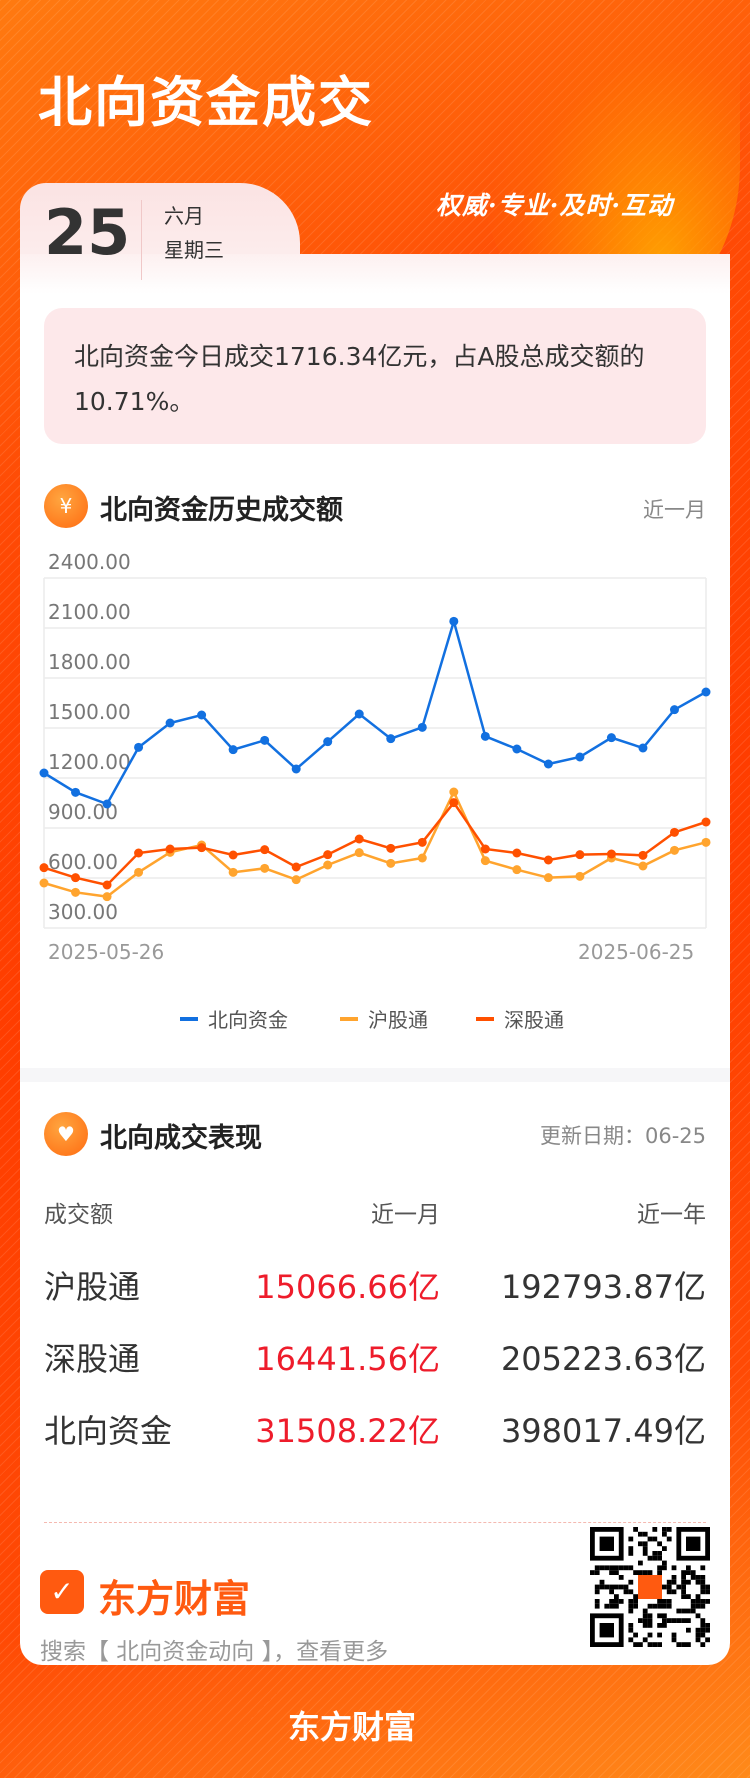 Image resolution: width=750 pixels, height=1778 pixels. Describe the element at coordinates (555, 205) in the screenshot. I see `slogan: 权威·专业·及时·互动` at that location.